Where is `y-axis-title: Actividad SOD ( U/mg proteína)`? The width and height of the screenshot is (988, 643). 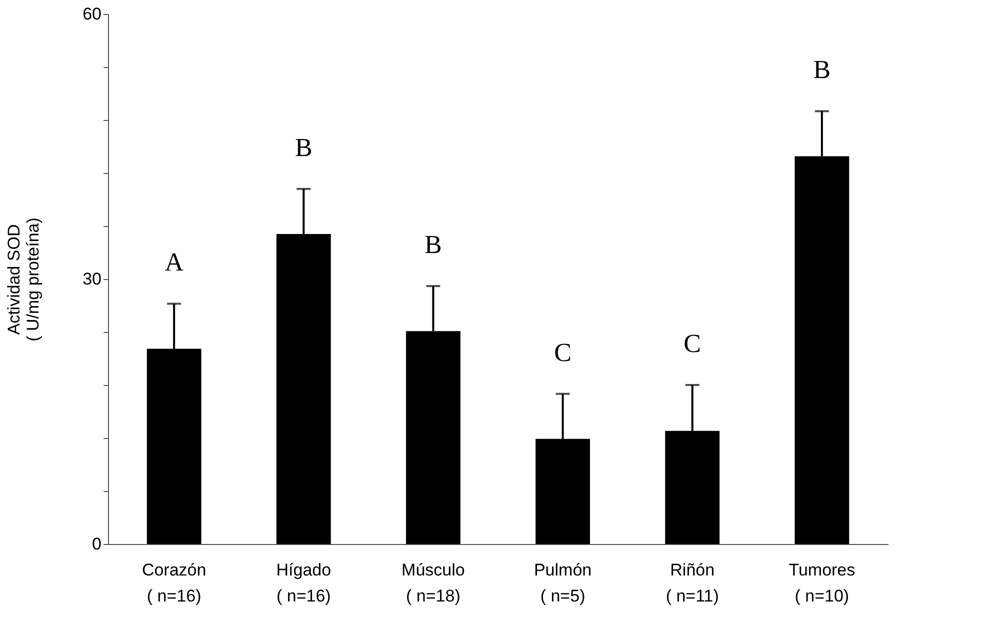 y-axis-title: Actividad SOD ( U/mg proteína) is located at coordinates (23, 280).